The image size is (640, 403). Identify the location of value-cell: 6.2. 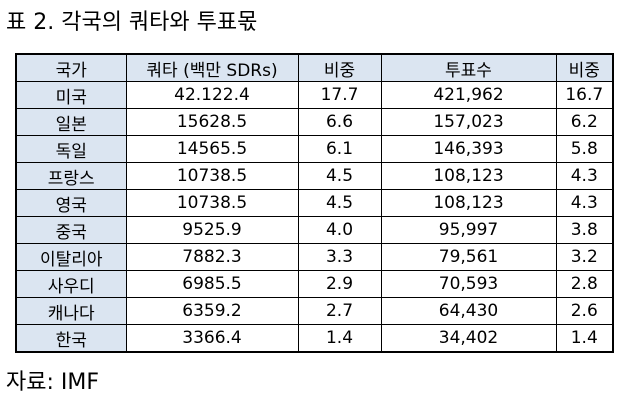
(584, 122).